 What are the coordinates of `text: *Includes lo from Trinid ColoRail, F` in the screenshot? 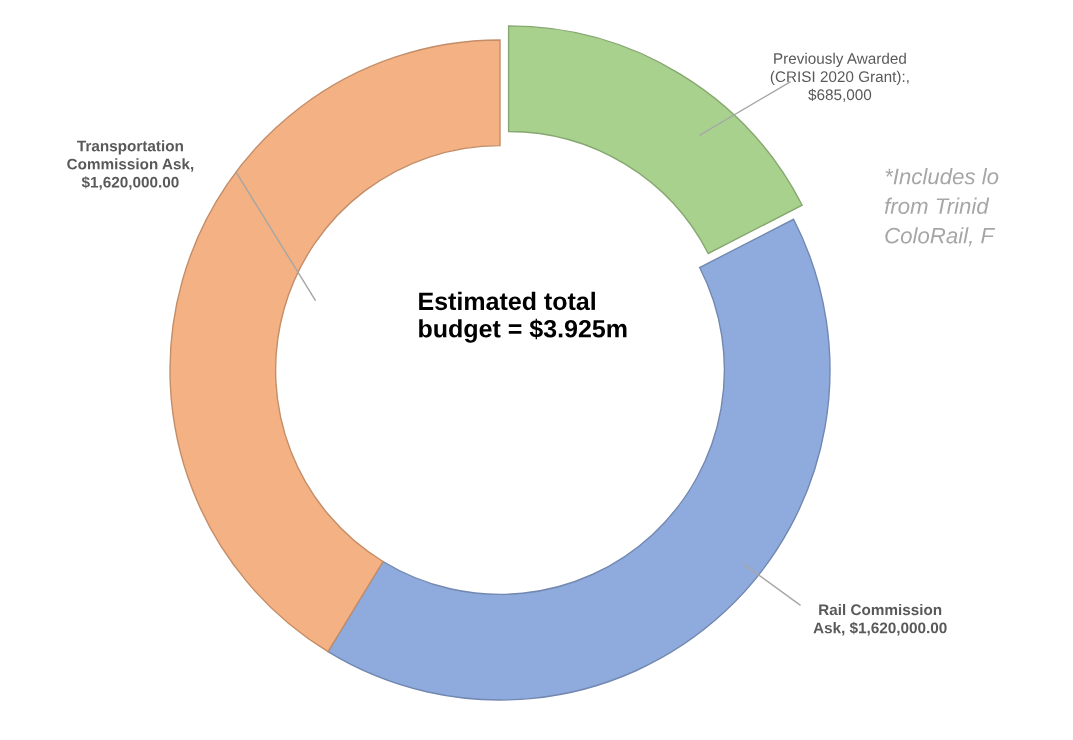 It's located at (941, 207).